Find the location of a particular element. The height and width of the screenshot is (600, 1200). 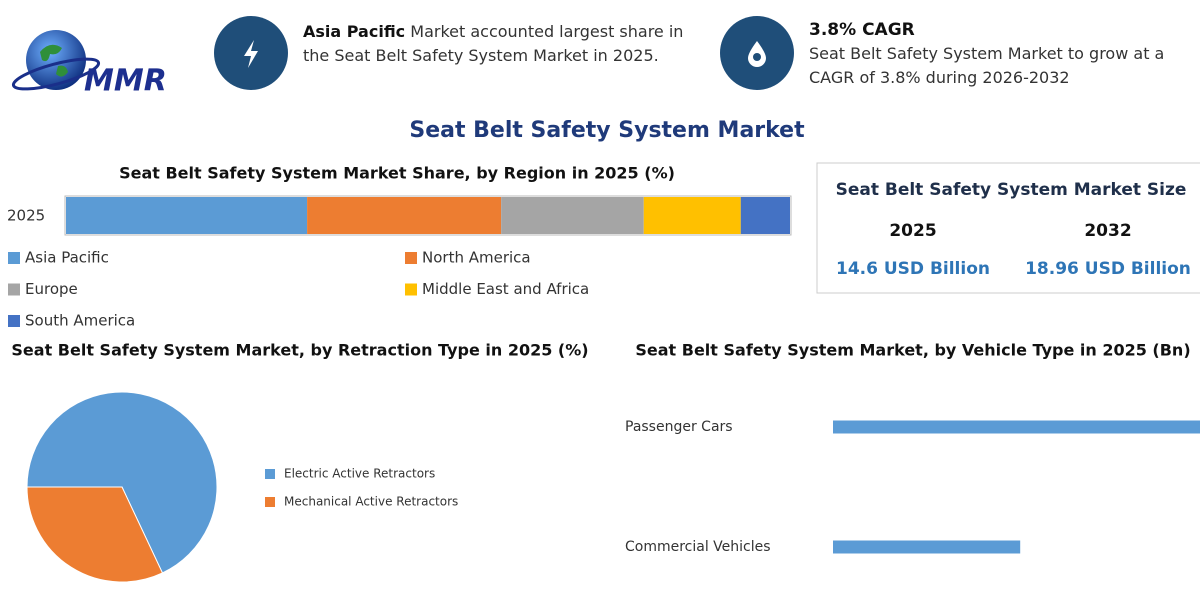

y-tick-label: Commercial Vehicles is located at coordinates (698, 547).